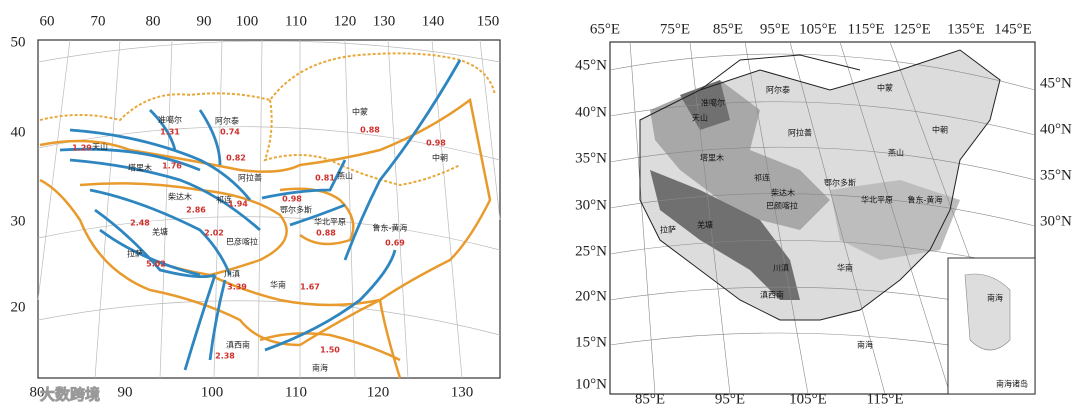  I want to click on lon-top-label: 130, so click(384, 21).